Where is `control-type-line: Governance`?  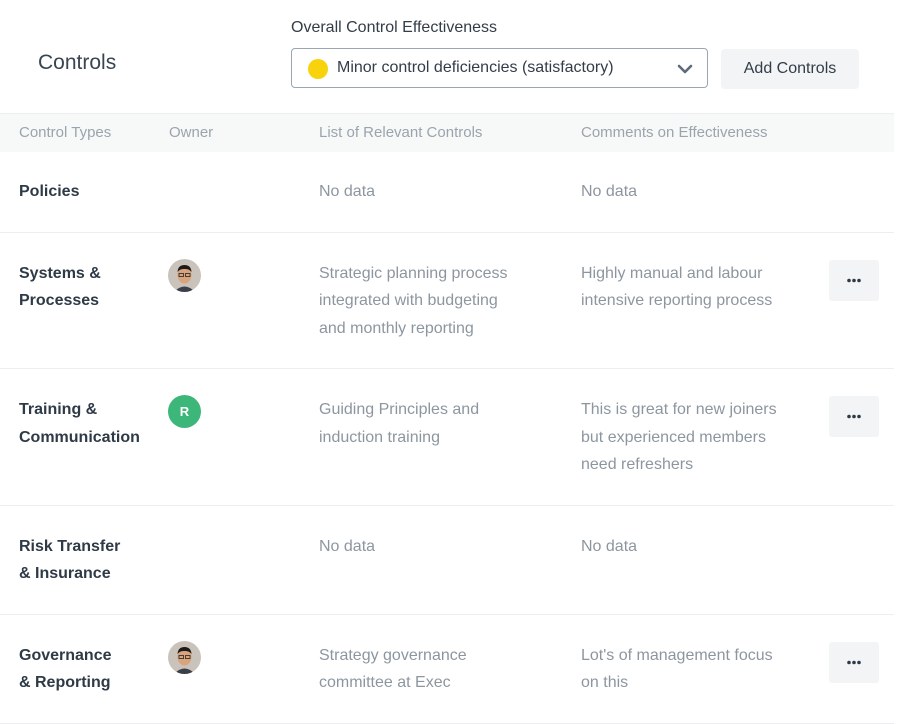
control-type-line: Governance is located at coordinates (65, 655).